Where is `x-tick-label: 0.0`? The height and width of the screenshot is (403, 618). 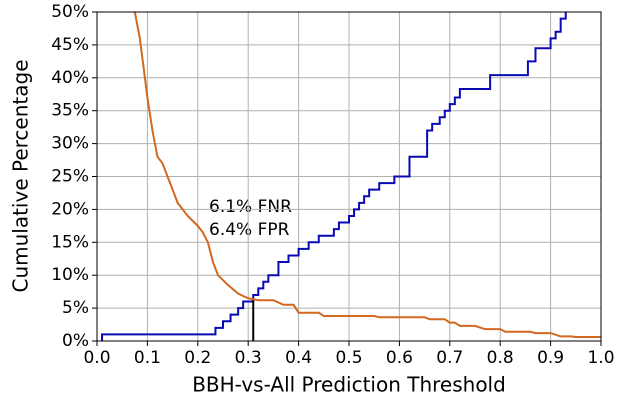 x-tick-label: 0.0 is located at coordinates (96, 358).